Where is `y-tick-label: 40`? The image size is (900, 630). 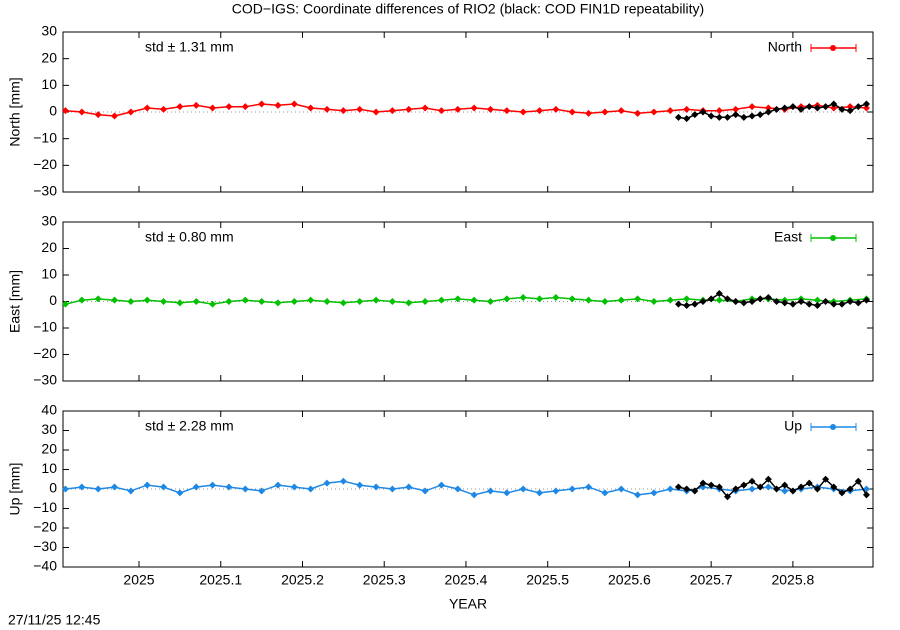
y-tick-label: 40 is located at coordinates (49, 410).